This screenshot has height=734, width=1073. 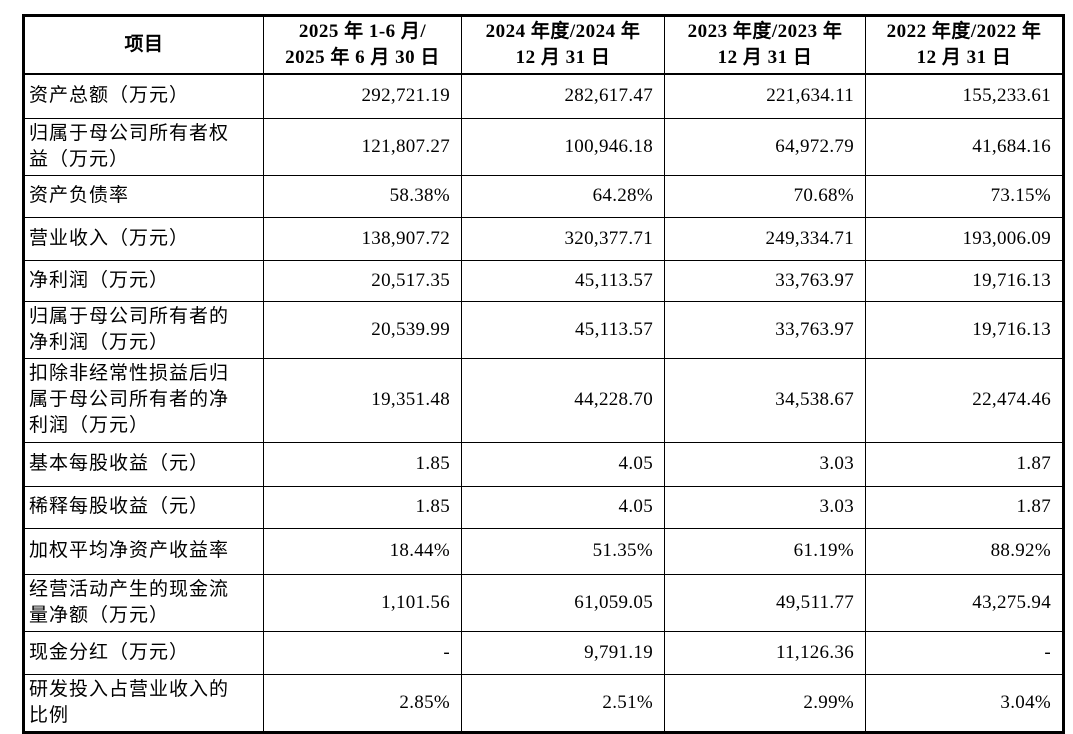 I want to click on cell-value: 43,275.94, so click(x=964, y=602).